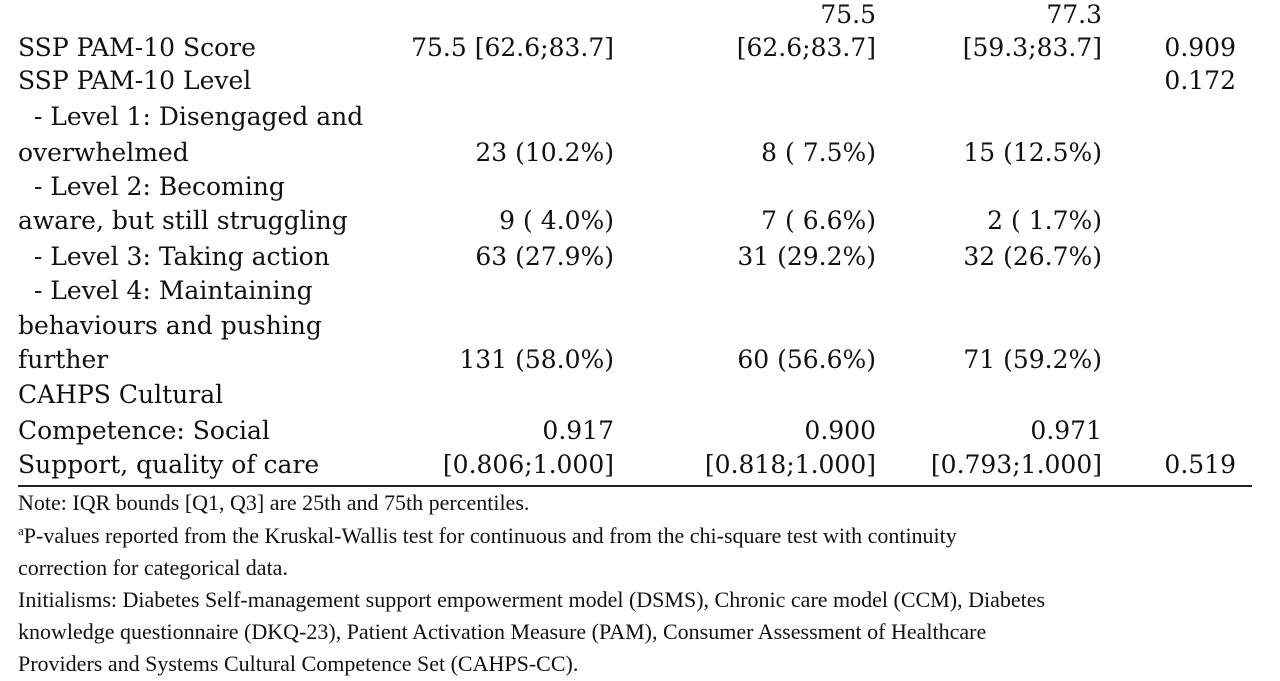 This screenshot has width=1280, height=681. Describe the element at coordinates (1016, 464) in the screenshot. I see `cell-group-3: [0.793;1.000]` at that location.